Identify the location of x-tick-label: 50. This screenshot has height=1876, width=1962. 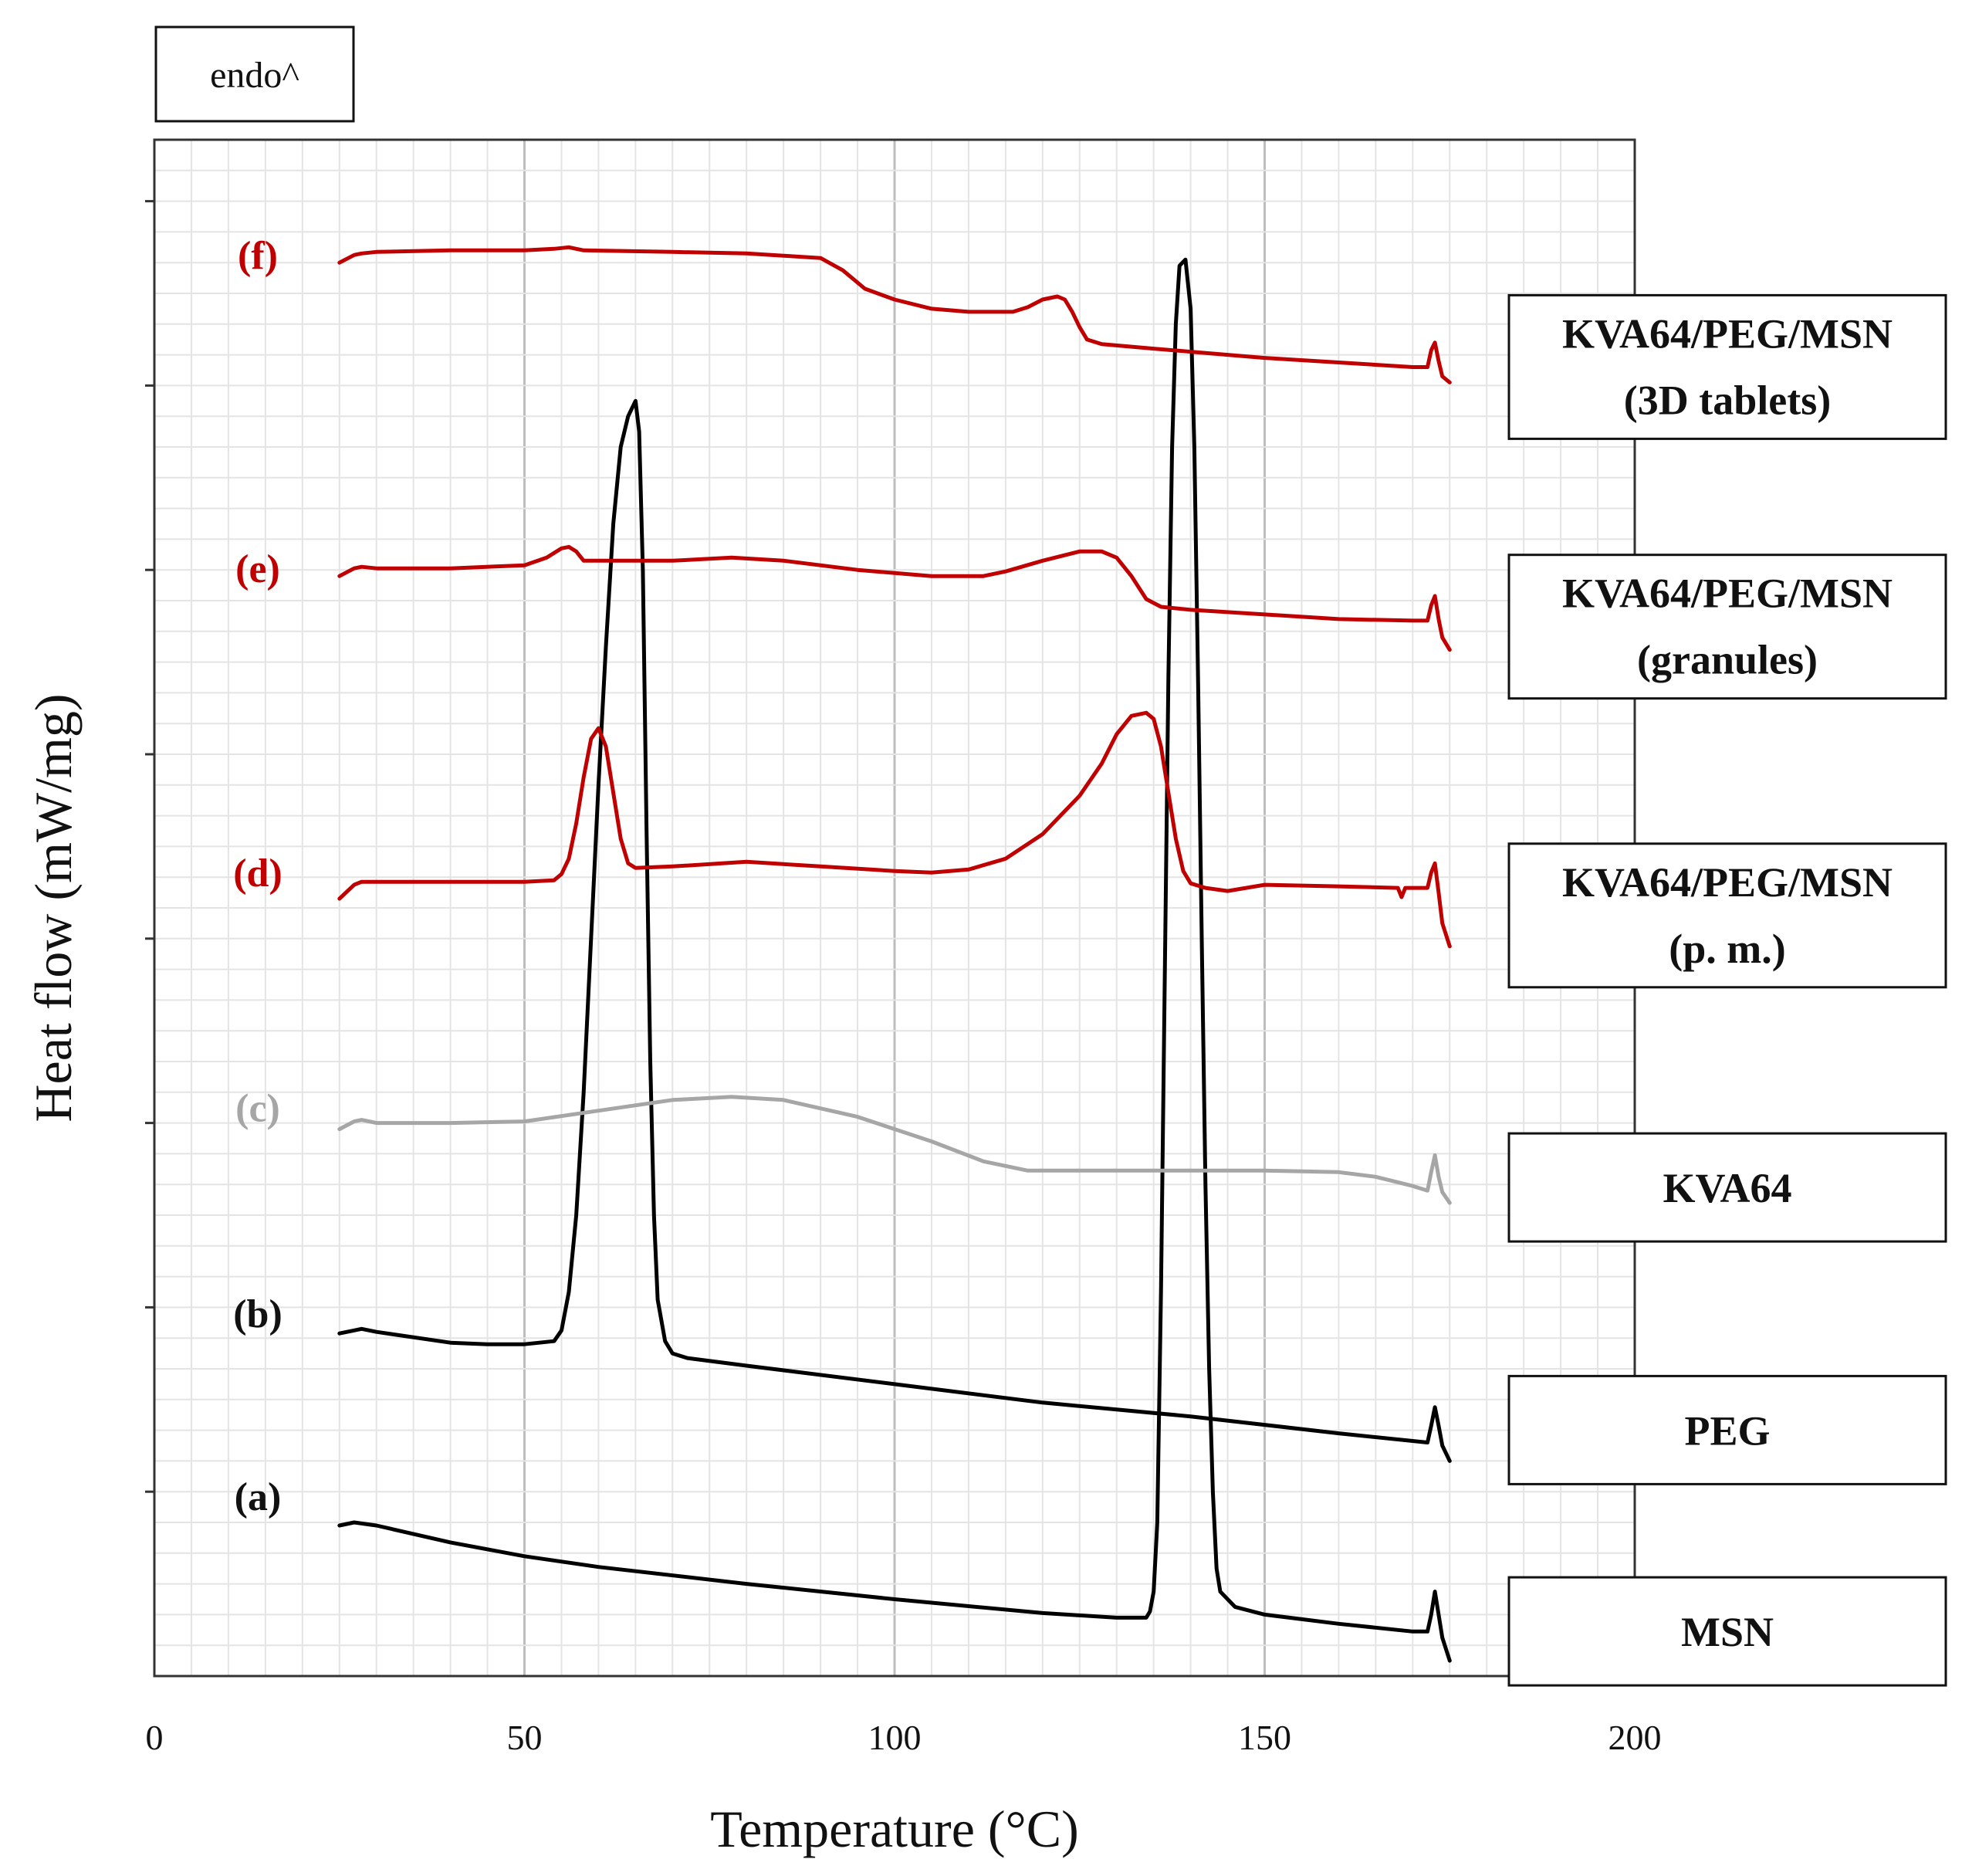
(525, 1737).